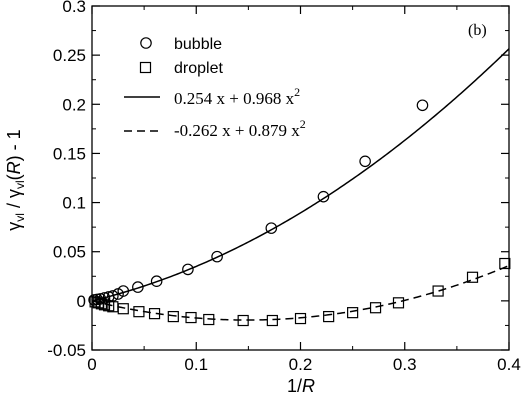 The image size is (525, 400). What do you see at coordinates (74, 8) in the screenshot?
I see `y-tick-label: 0.3` at bounding box center [74, 8].